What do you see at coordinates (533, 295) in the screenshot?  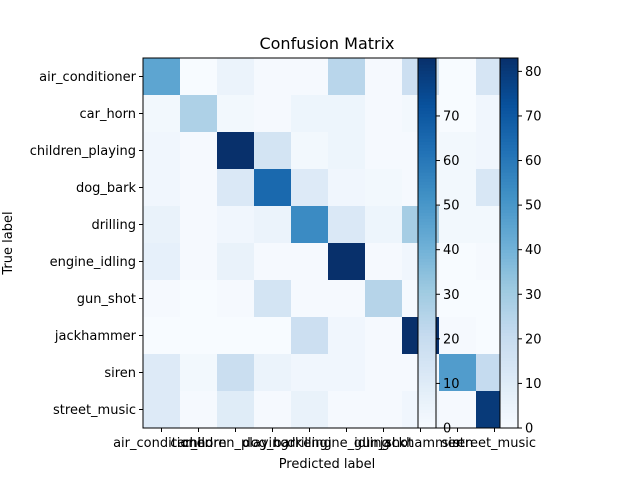 I see `colorbar-tick-label: 30` at bounding box center [533, 295].